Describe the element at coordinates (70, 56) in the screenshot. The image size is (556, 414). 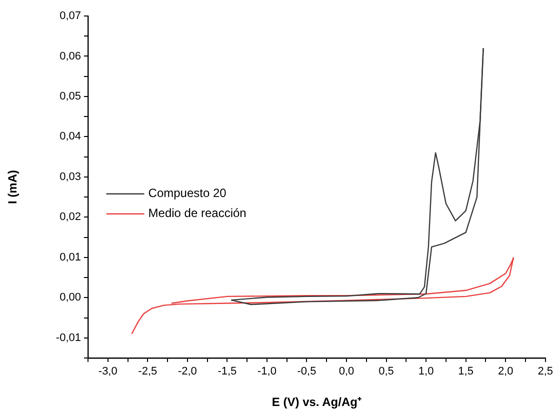
I see `y-tick-label: 0,06` at that location.